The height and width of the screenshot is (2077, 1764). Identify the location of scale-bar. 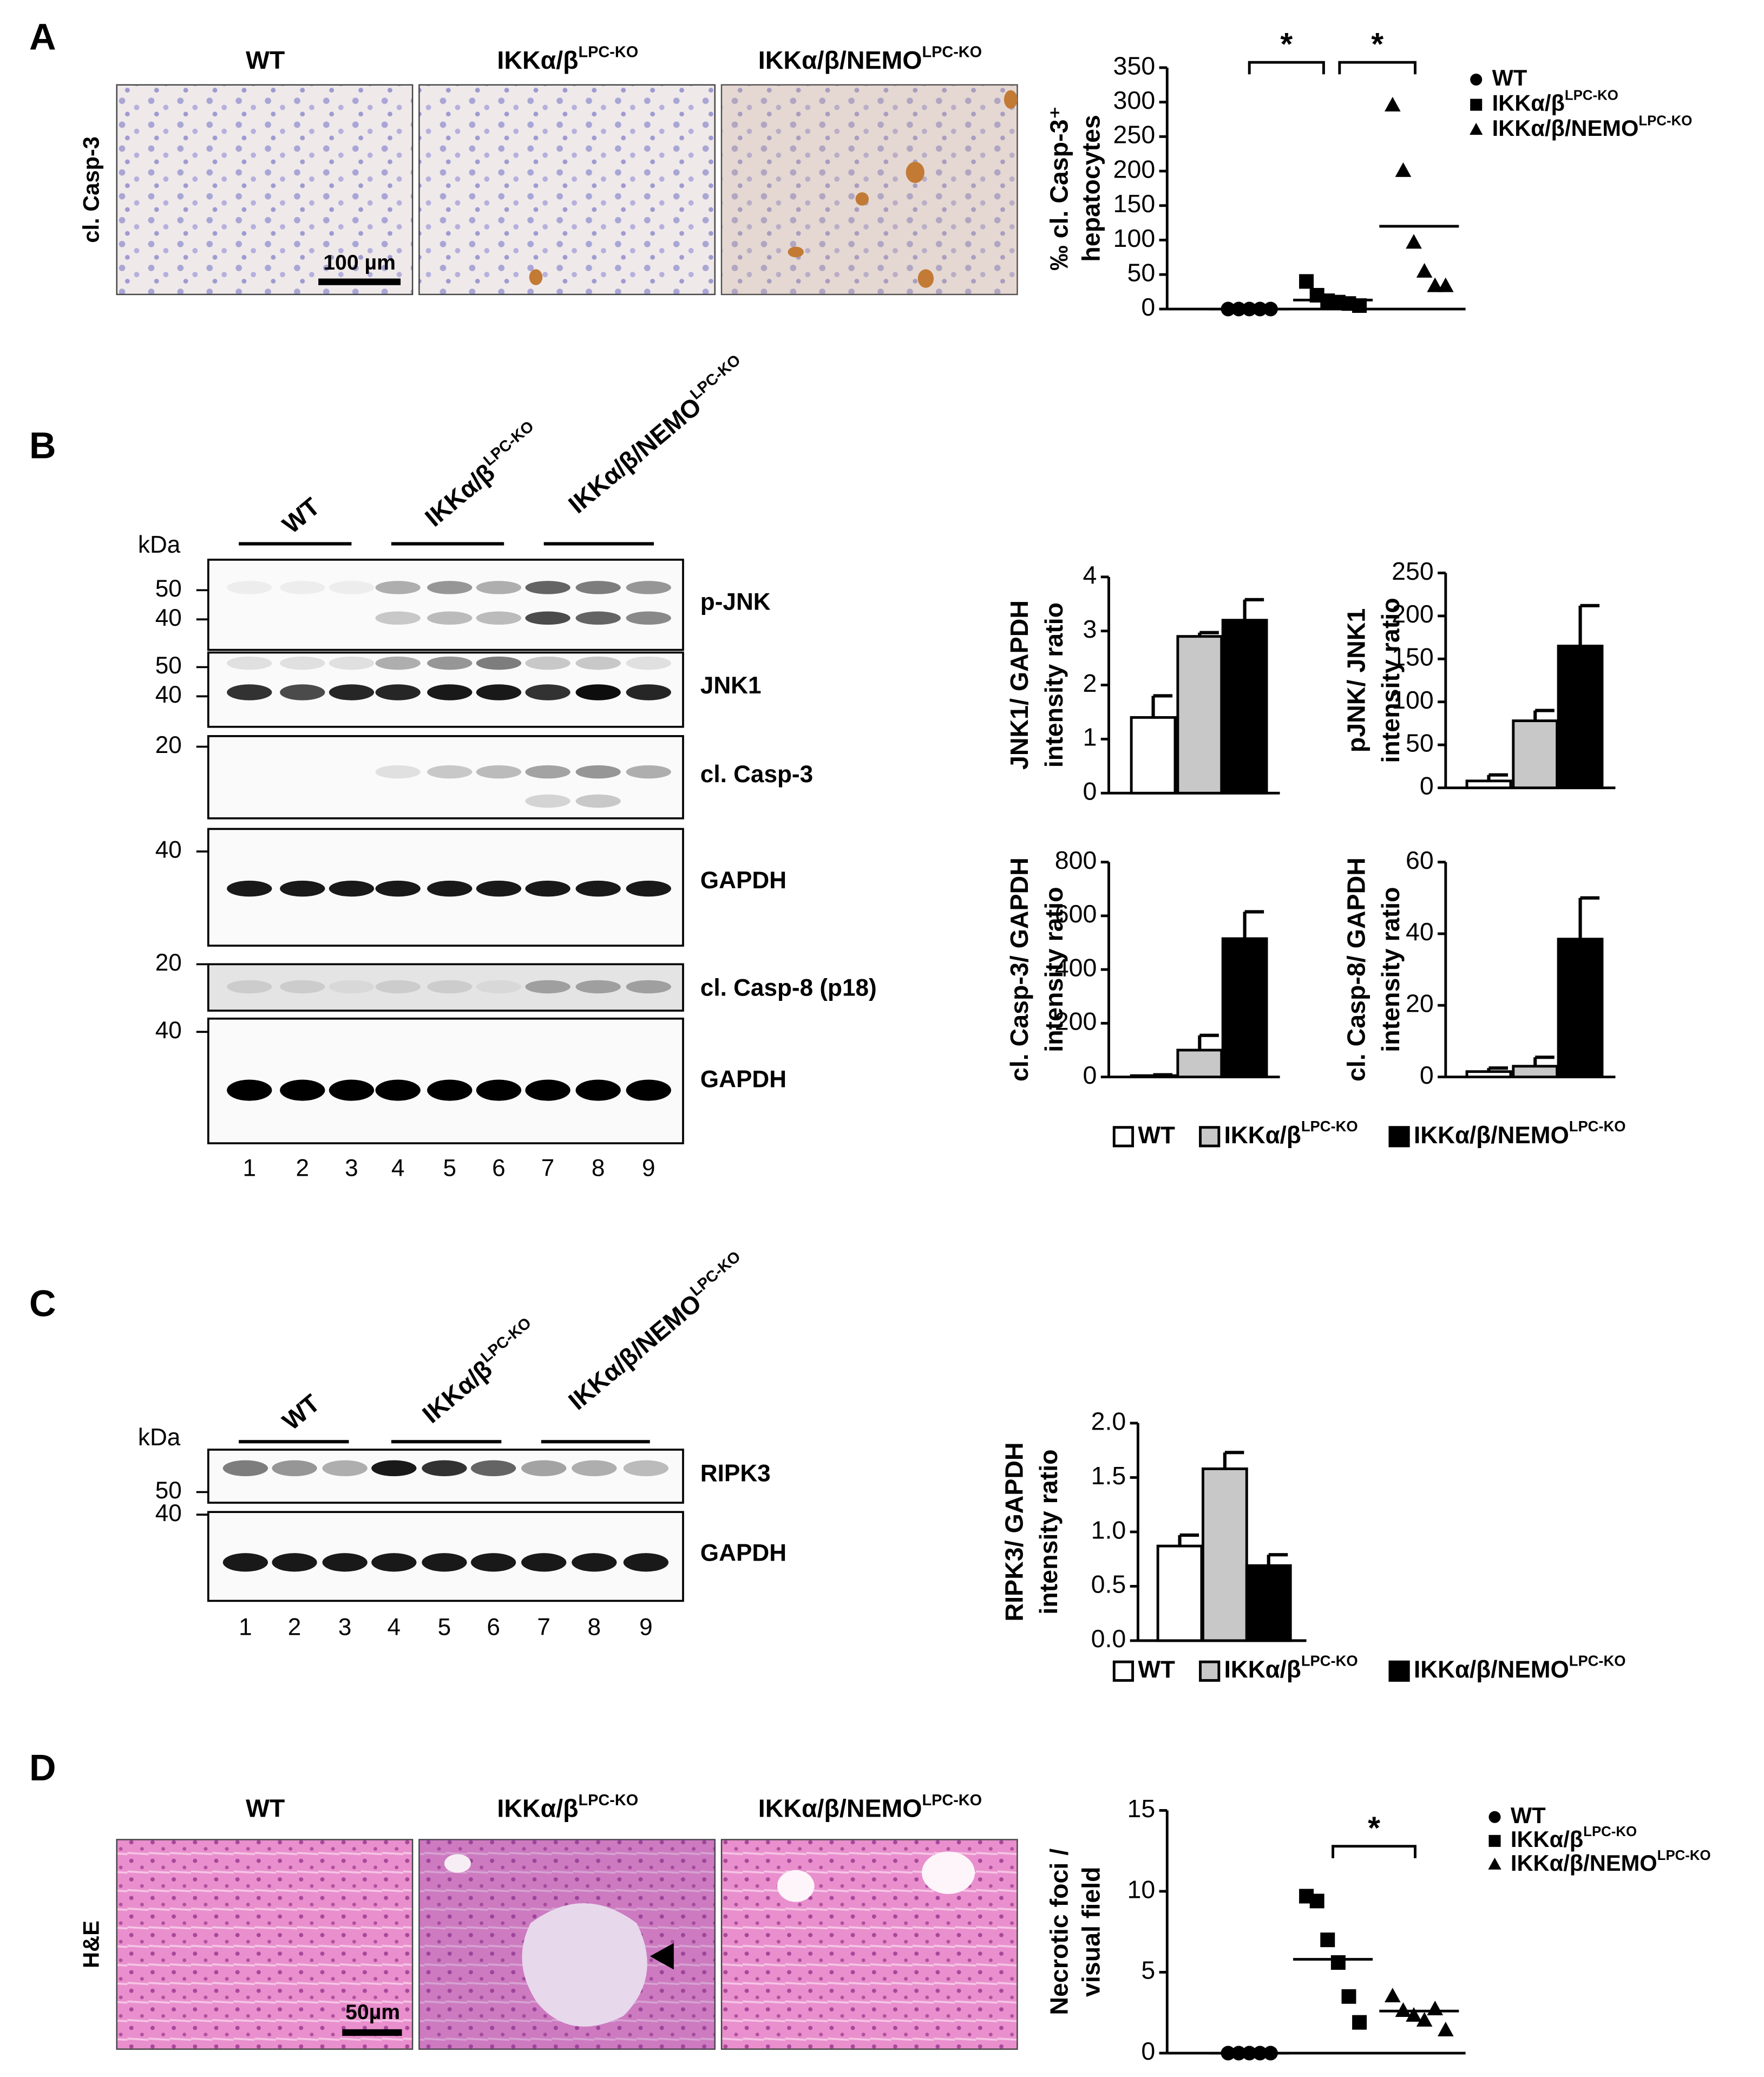
(372, 2032).